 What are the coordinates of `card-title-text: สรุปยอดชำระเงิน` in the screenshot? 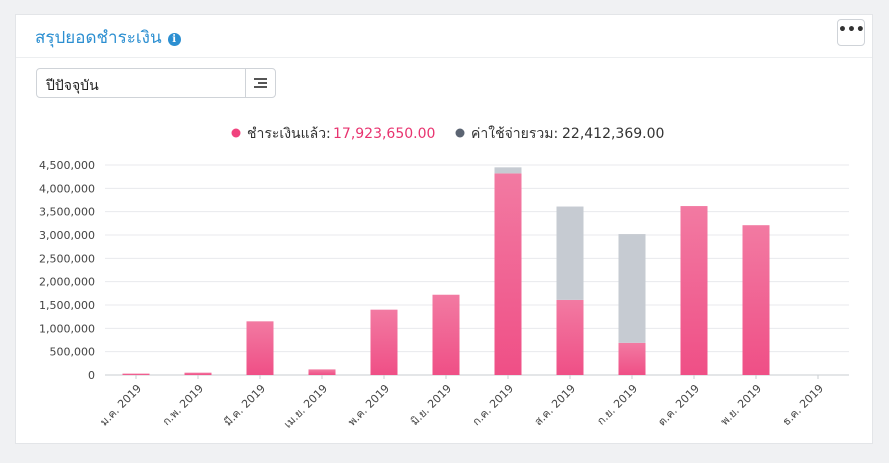 It's located at (98, 38).